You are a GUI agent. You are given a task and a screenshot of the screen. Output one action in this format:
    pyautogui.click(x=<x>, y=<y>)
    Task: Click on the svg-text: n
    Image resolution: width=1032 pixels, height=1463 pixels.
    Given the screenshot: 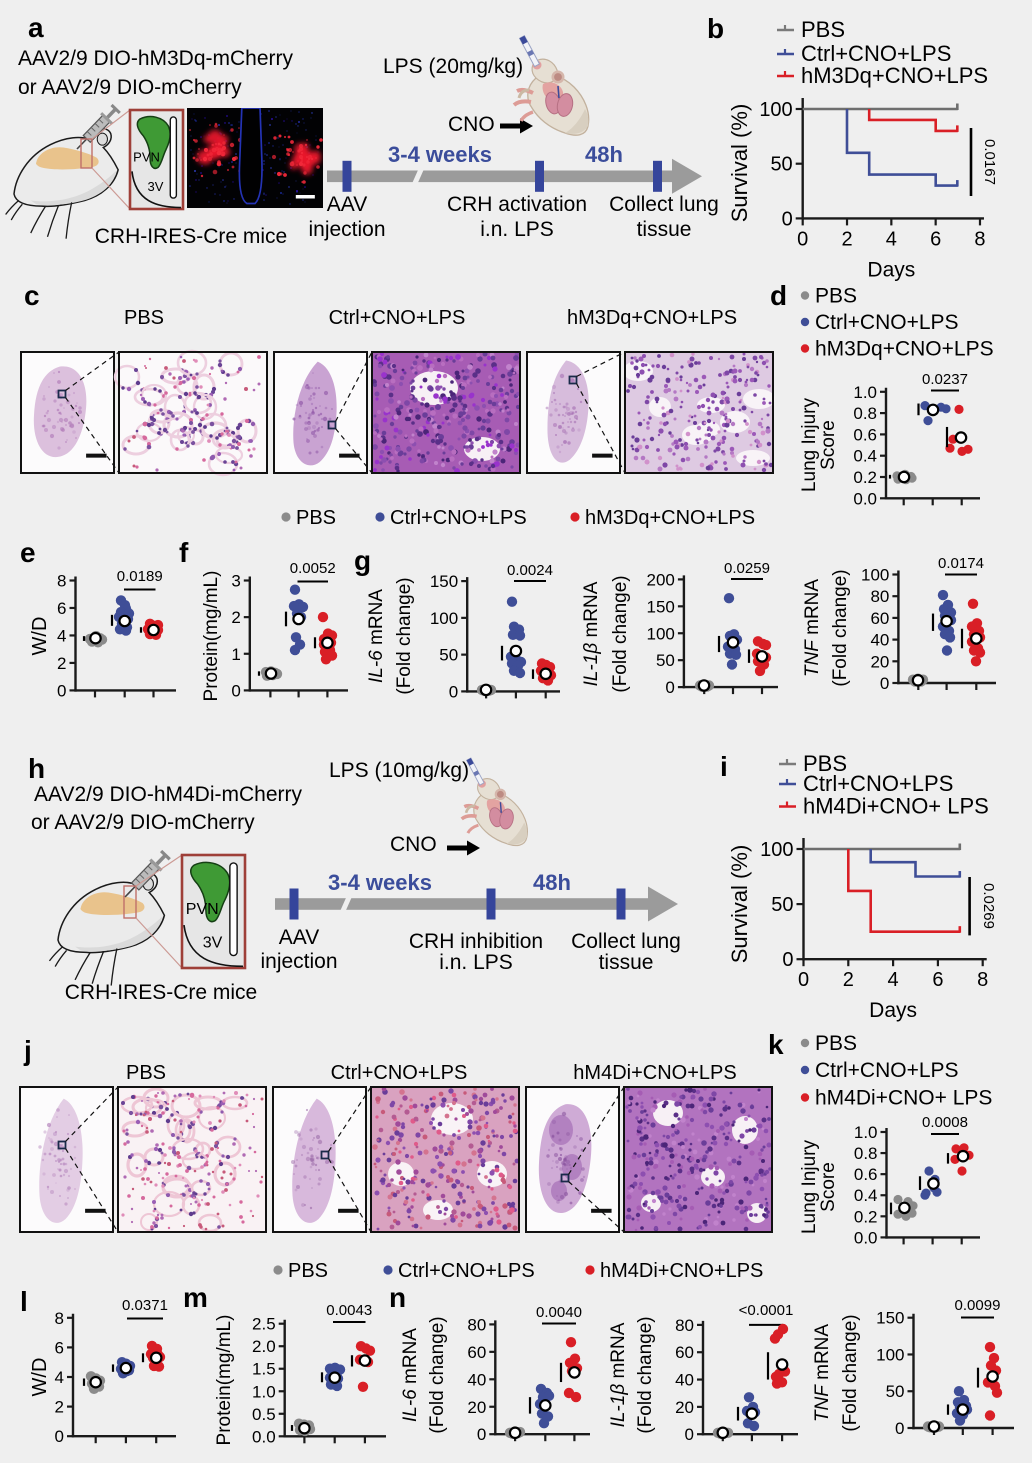 What is the action you would take?
    pyautogui.click(x=397, y=1297)
    